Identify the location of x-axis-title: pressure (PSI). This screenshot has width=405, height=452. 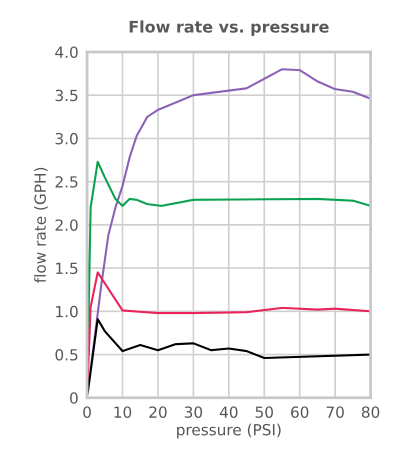
(229, 431).